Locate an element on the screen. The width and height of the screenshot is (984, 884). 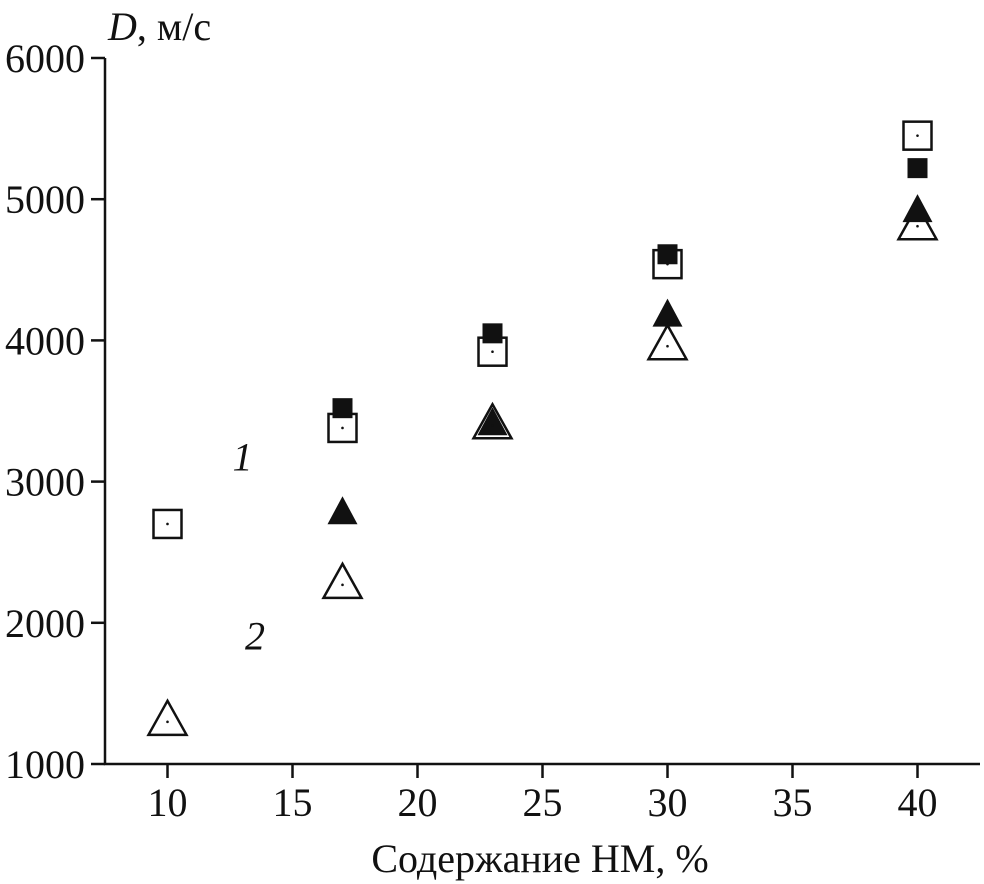
x-tick-label: 10 is located at coordinates (168, 802).